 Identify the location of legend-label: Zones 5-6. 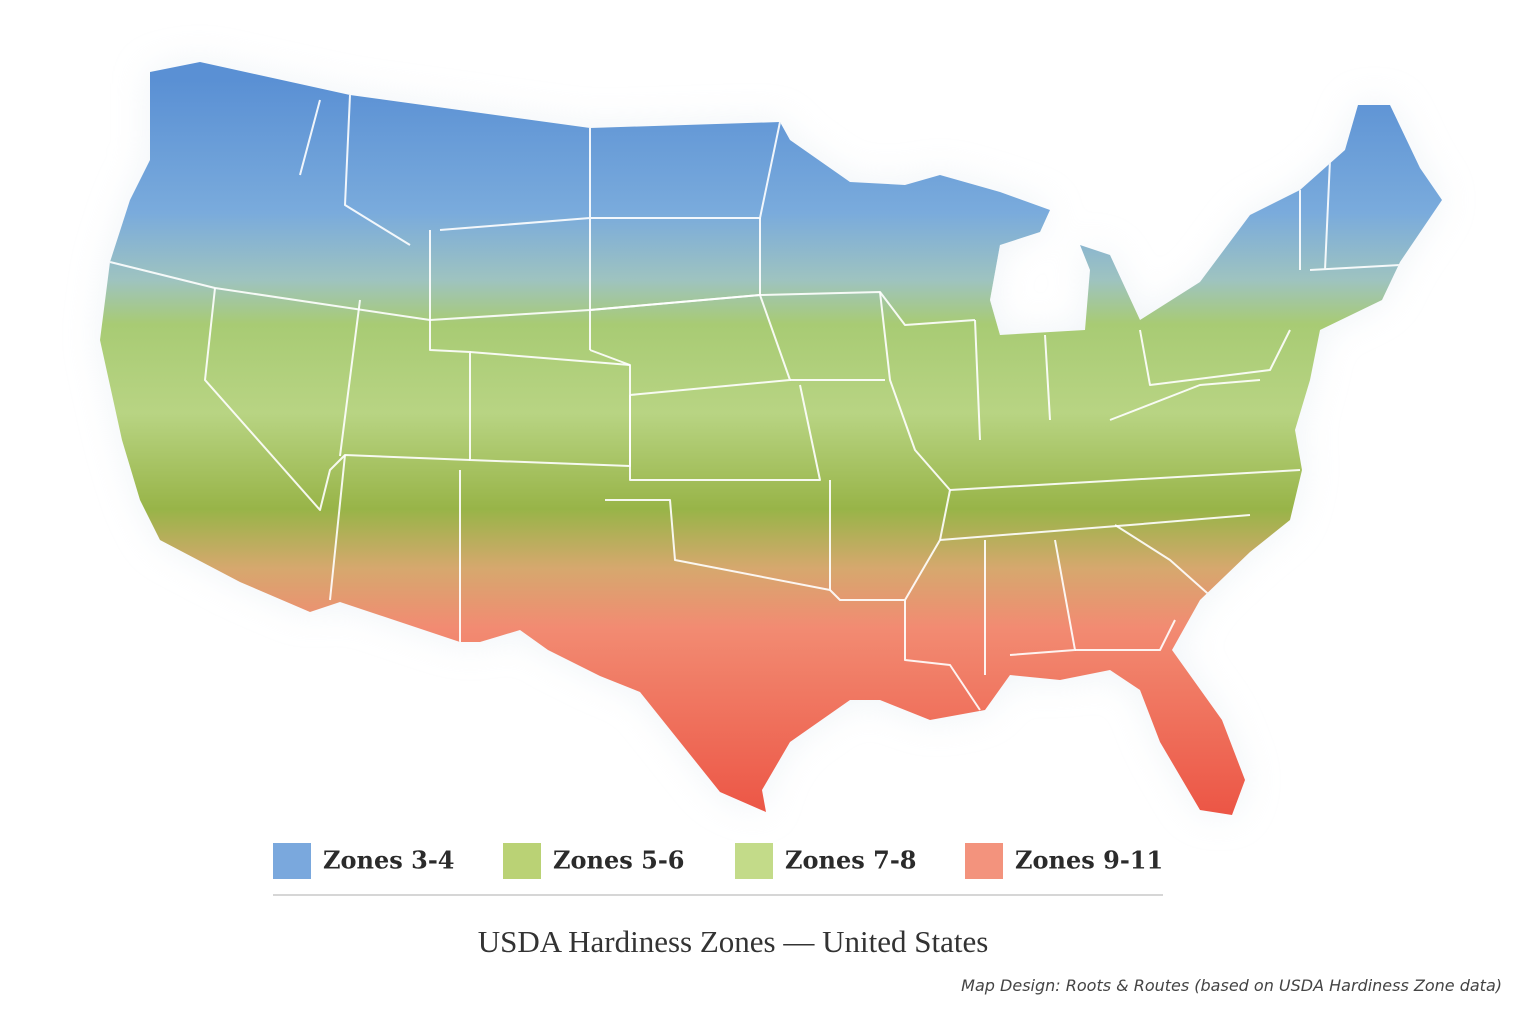
(618, 860).